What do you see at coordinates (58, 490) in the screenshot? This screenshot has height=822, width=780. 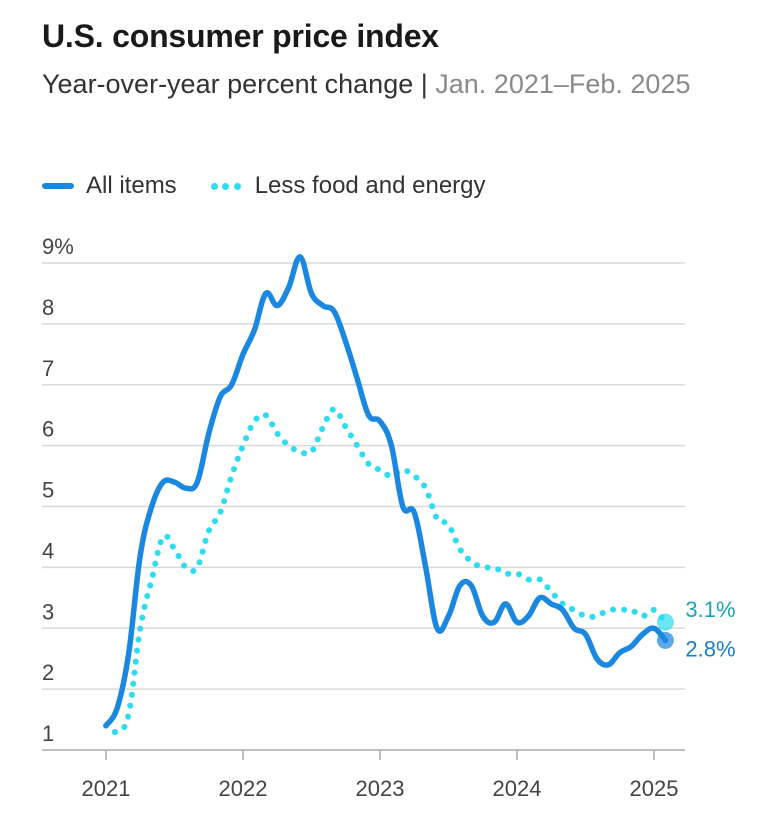 I see `y-axis-tick-labels: 1 2 3 4 5 6 7 8 9%` at bounding box center [58, 490].